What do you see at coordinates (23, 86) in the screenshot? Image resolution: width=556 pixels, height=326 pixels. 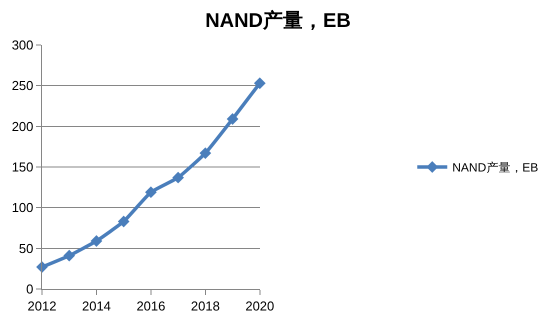 I see `y-tick-label: 250` at bounding box center [23, 86].